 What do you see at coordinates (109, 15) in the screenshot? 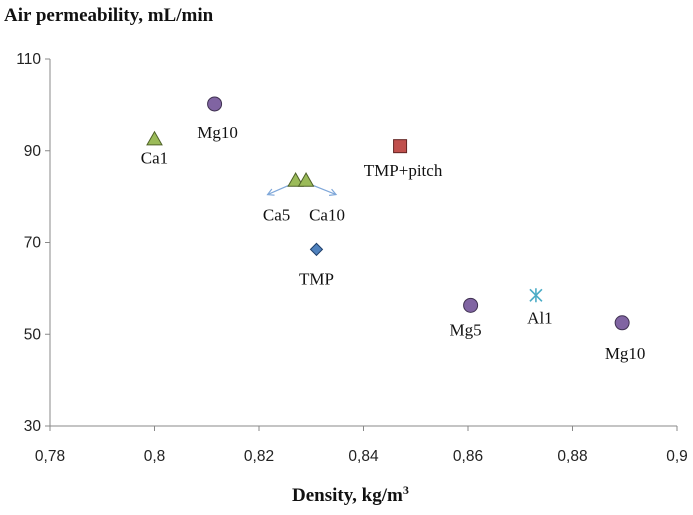
I see `y-axis-title: Air permeability, mL/min` at bounding box center [109, 15].